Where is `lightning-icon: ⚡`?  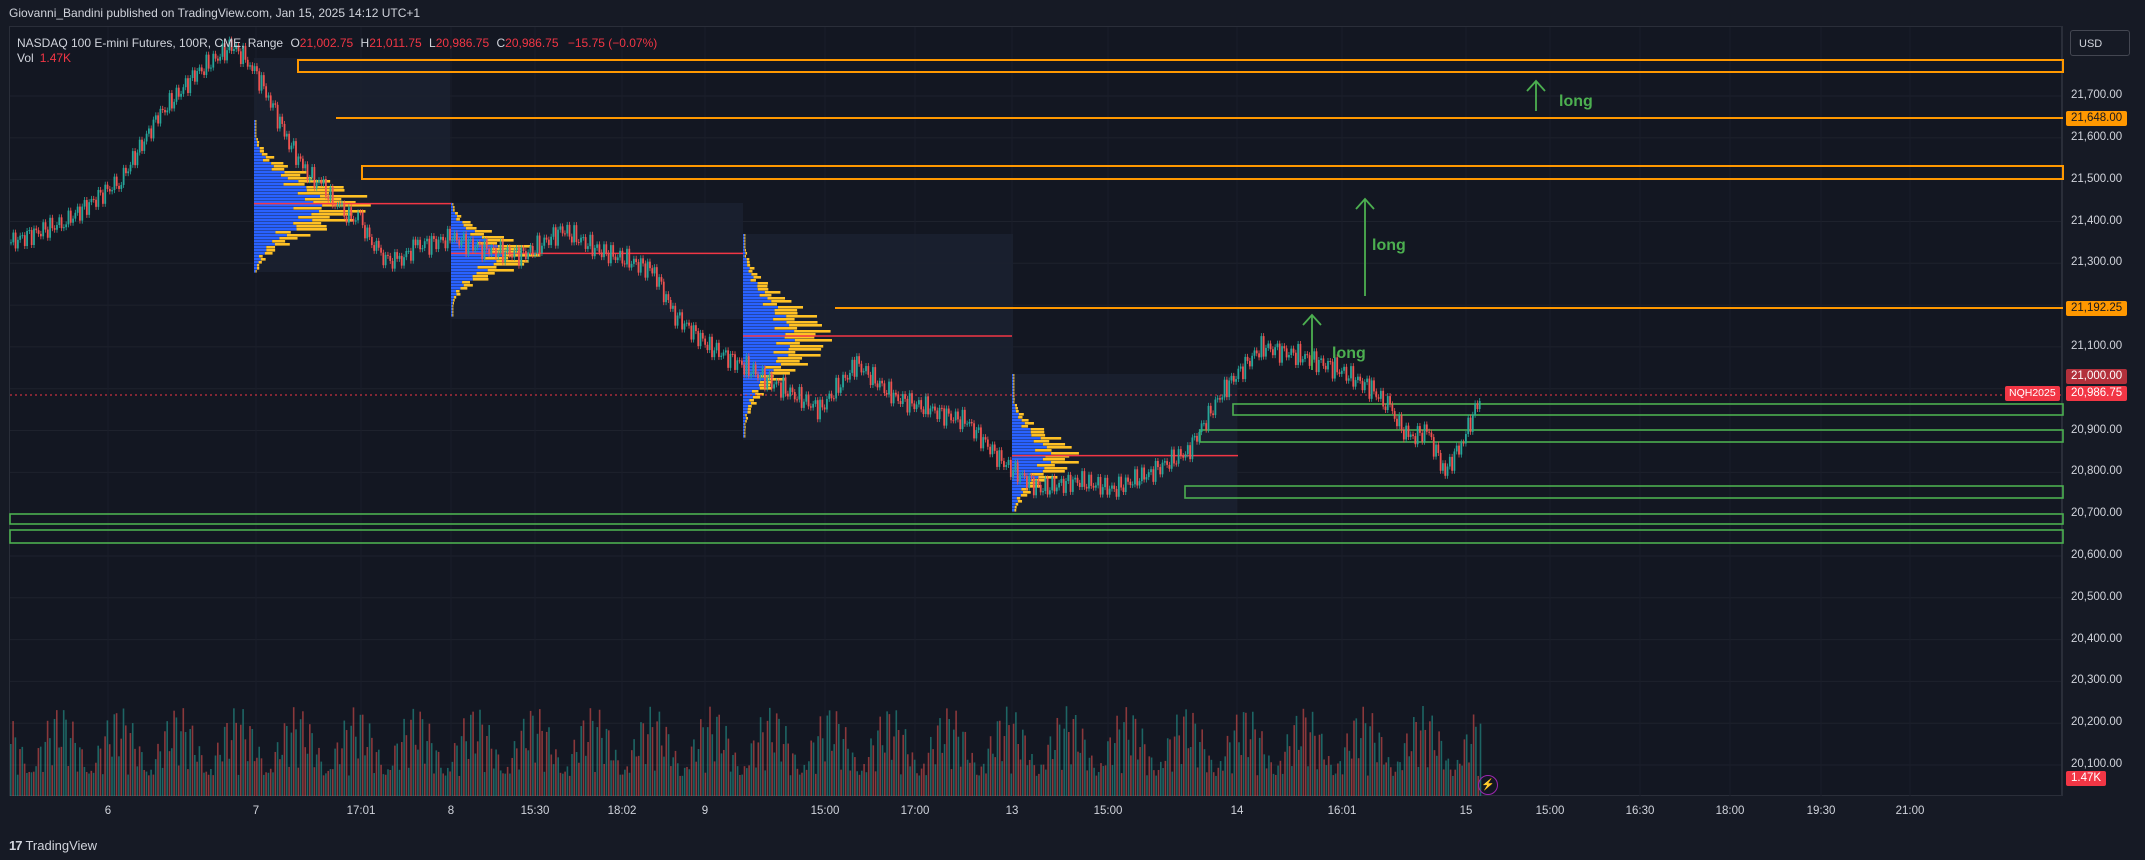
lightning-icon: ⚡ is located at coordinates (1488, 785).